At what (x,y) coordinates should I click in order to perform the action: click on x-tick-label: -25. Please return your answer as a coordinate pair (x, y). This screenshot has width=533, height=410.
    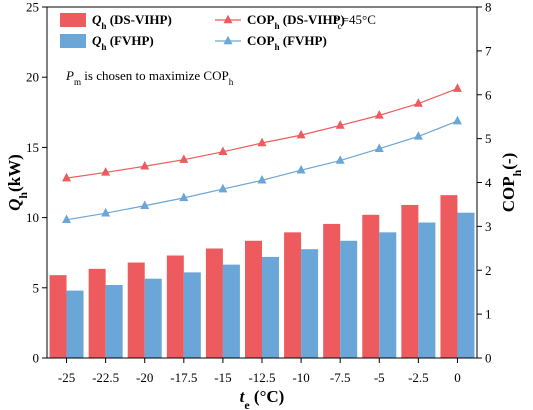
    Looking at the image, I should click on (66, 377).